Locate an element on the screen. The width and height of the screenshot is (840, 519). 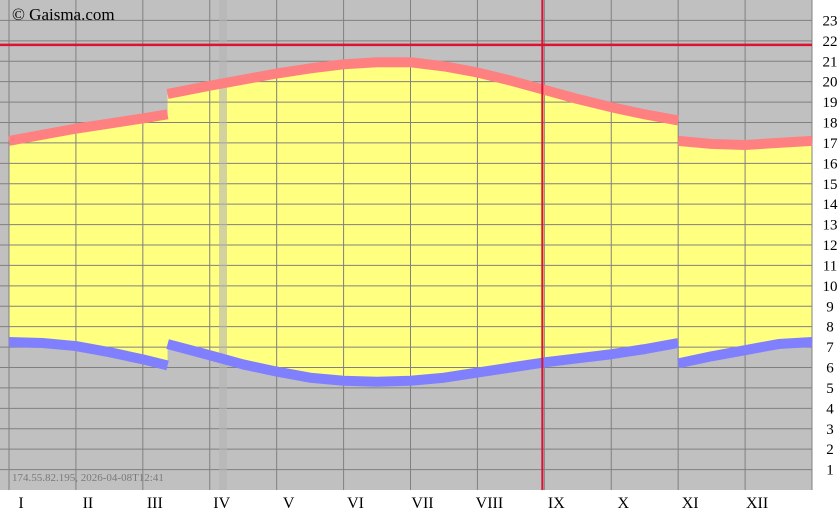
y-tick-label: 14 is located at coordinates (831, 205).